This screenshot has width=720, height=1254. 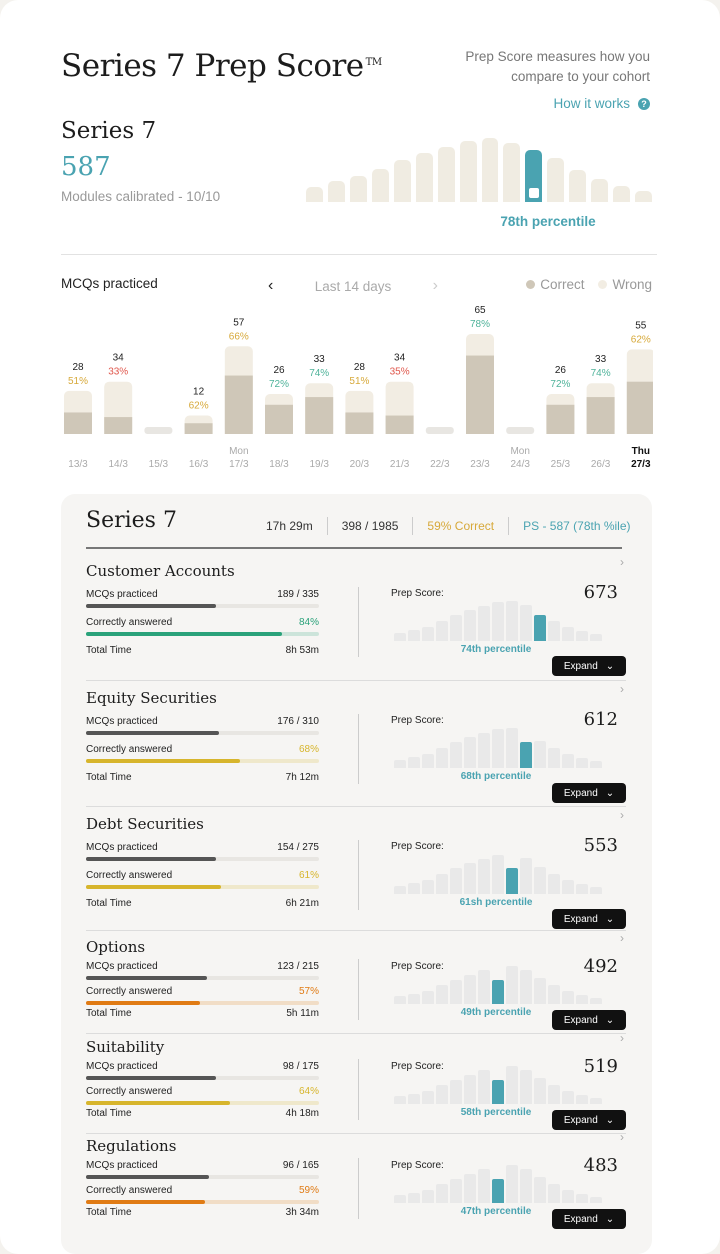 I want to click on date-tick-label: 25/3, so click(x=561, y=464).